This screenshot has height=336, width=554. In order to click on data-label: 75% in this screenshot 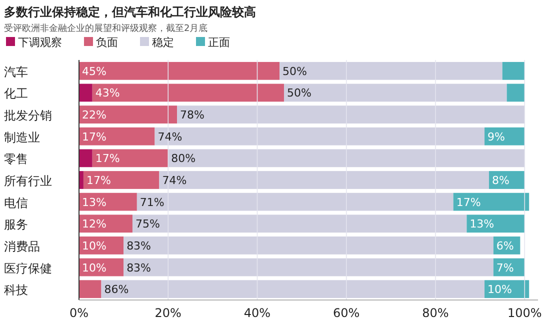, I will do `click(147, 224)`.